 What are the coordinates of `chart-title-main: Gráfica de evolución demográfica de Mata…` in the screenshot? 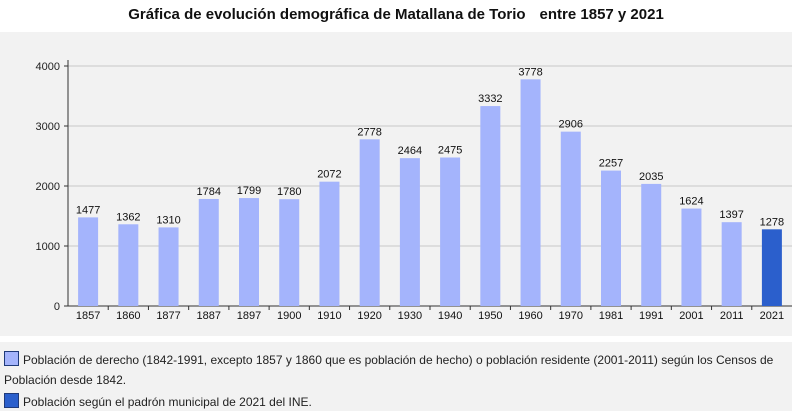 It's located at (327, 14).